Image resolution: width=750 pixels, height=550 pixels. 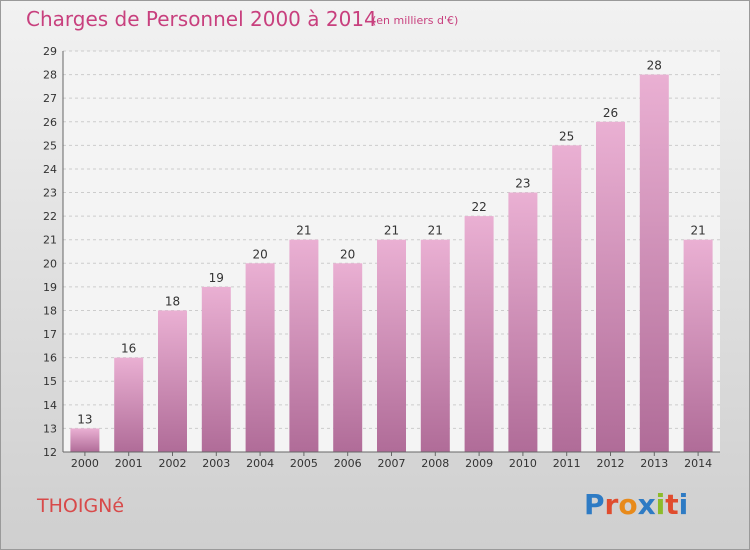 I want to click on y-tick-label: 14, so click(x=50, y=405).